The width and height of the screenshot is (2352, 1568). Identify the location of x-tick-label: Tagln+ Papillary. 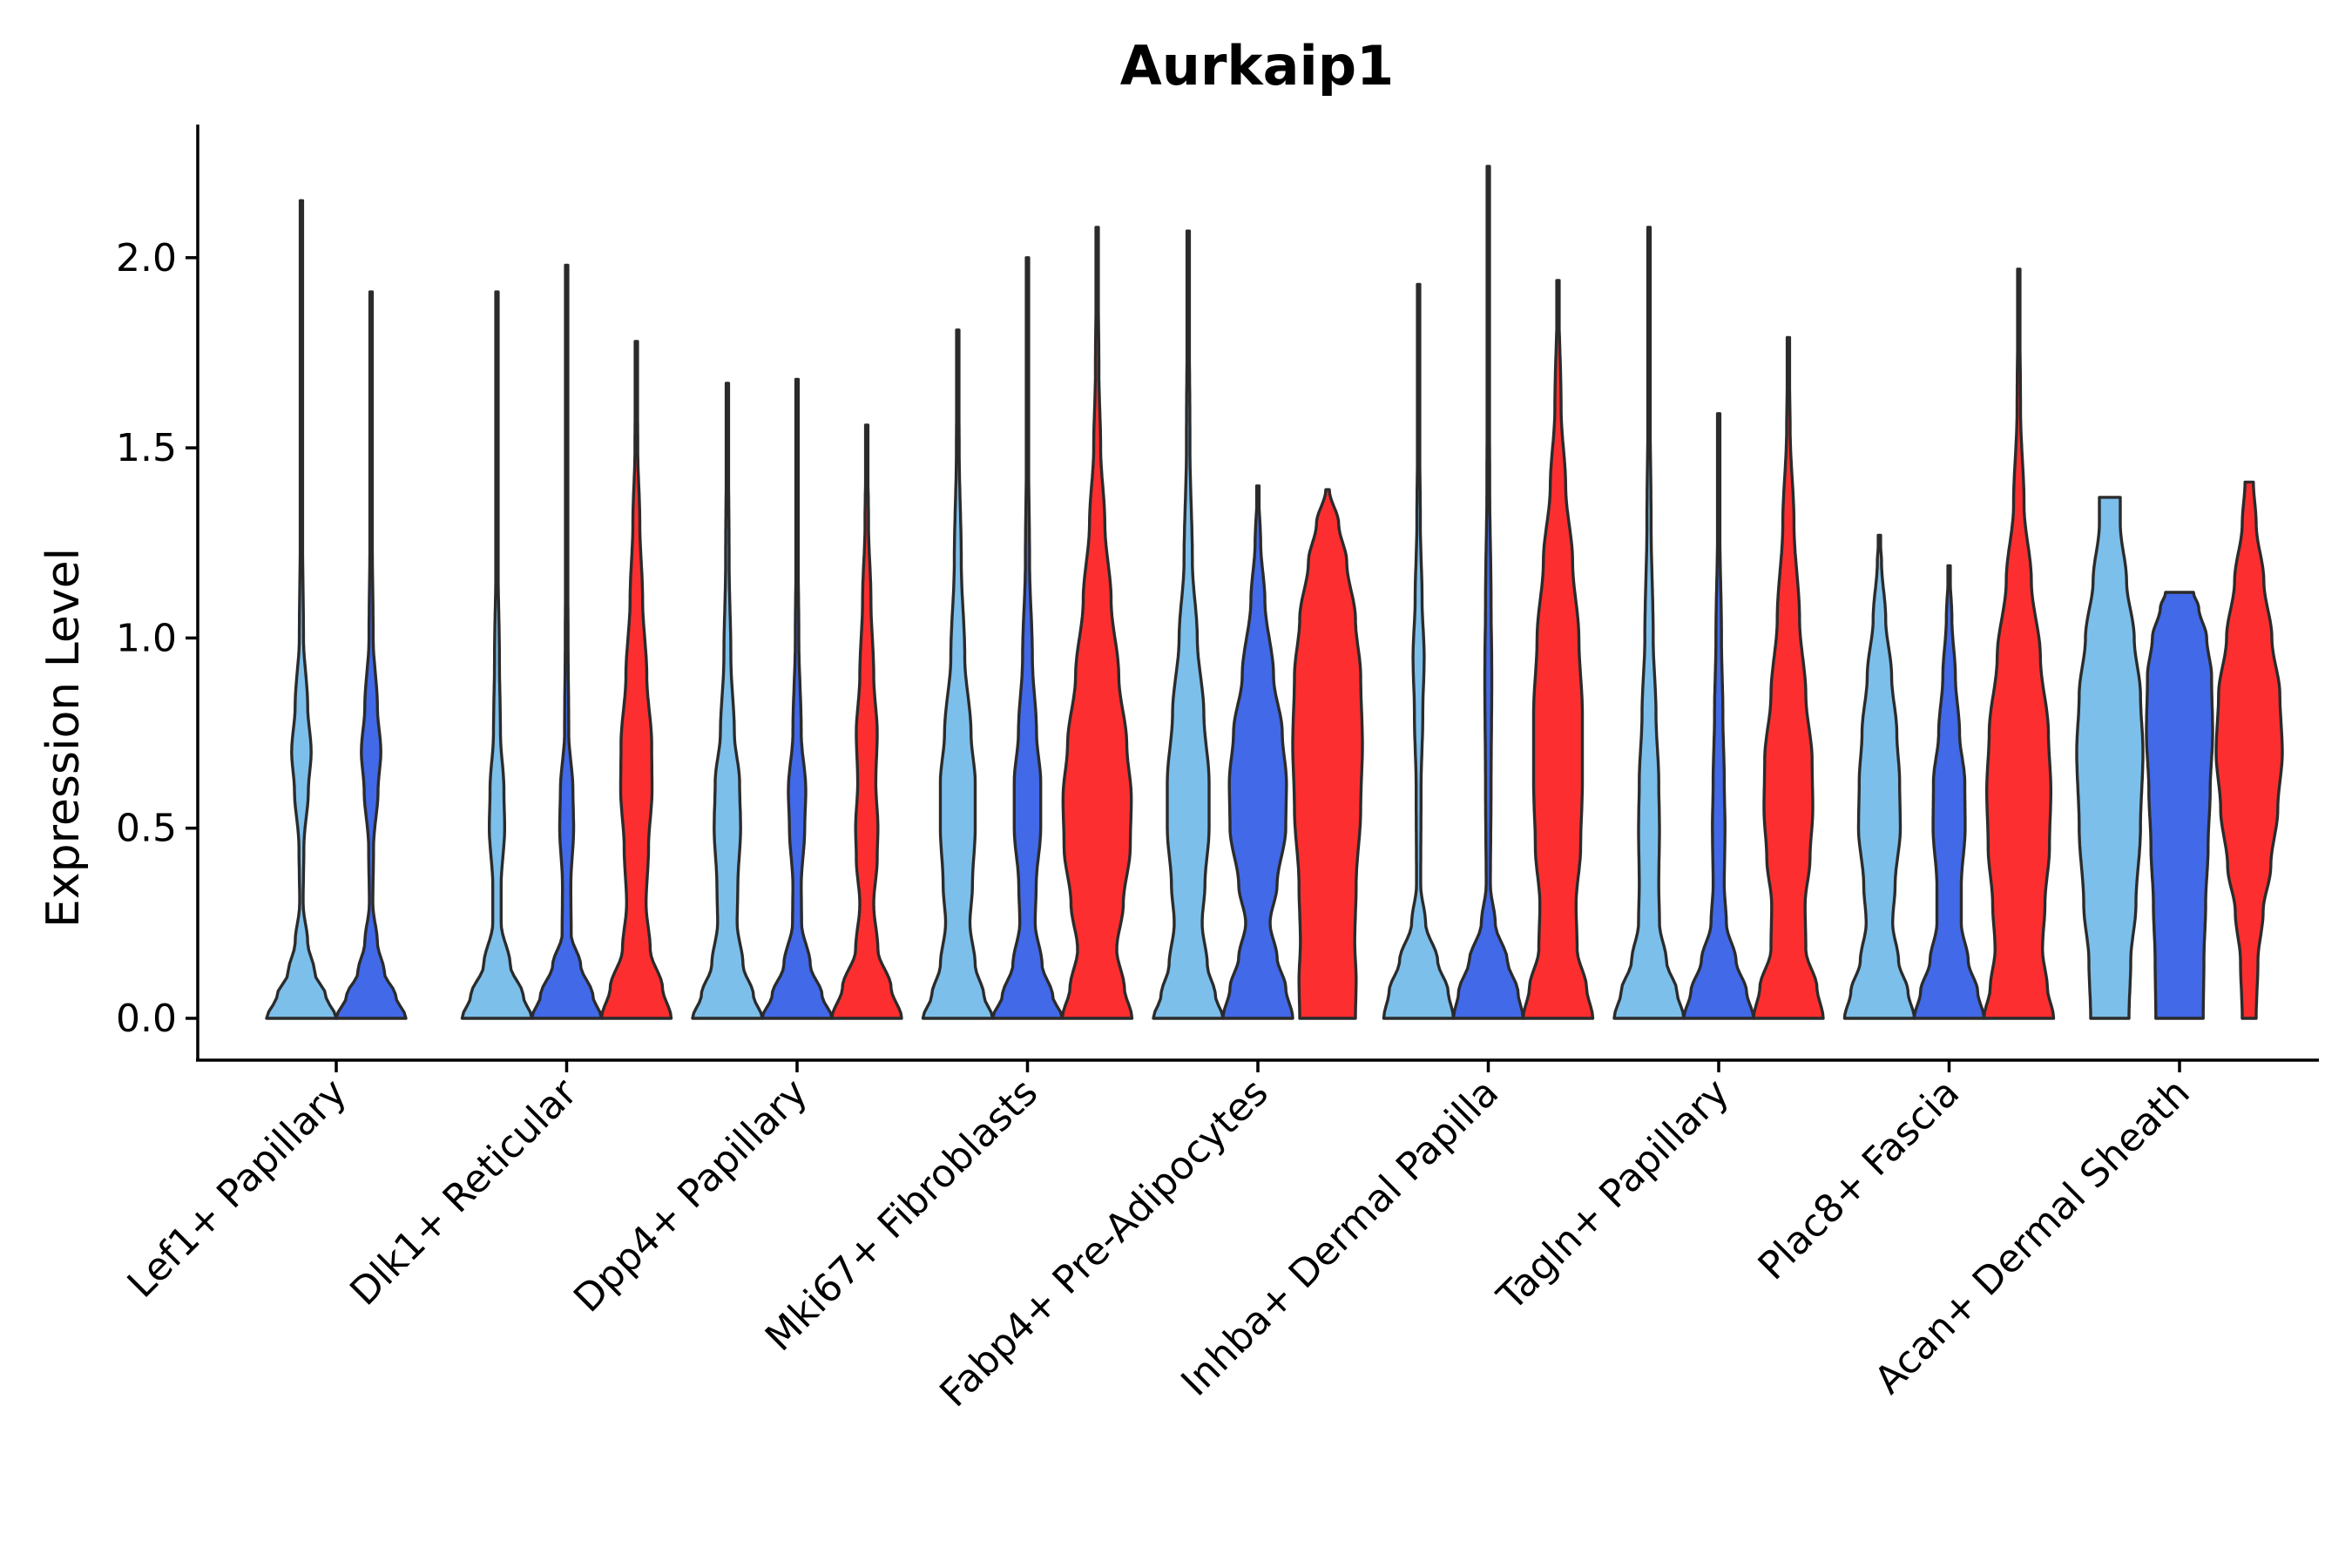
(1614, 1195).